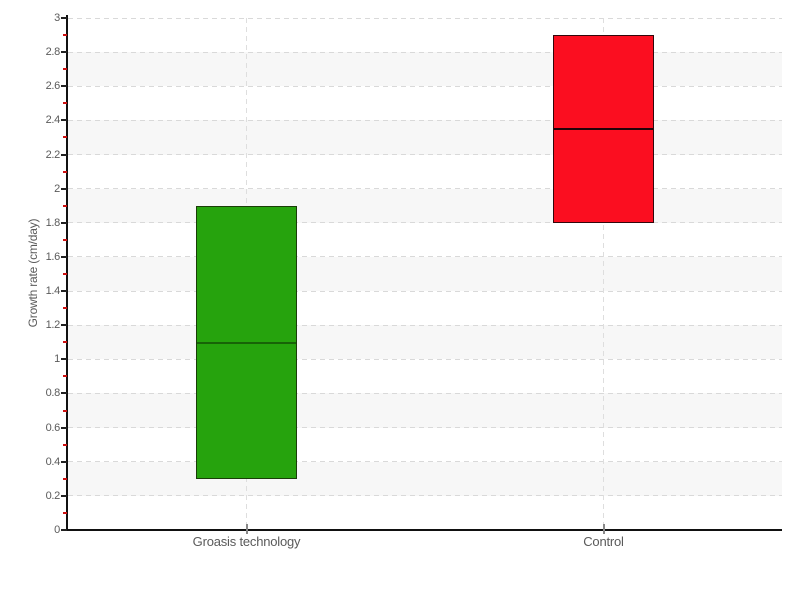 The image size is (800, 600). Describe the element at coordinates (246, 541) in the screenshot. I see `x-axis-label: Groasis technology` at that location.